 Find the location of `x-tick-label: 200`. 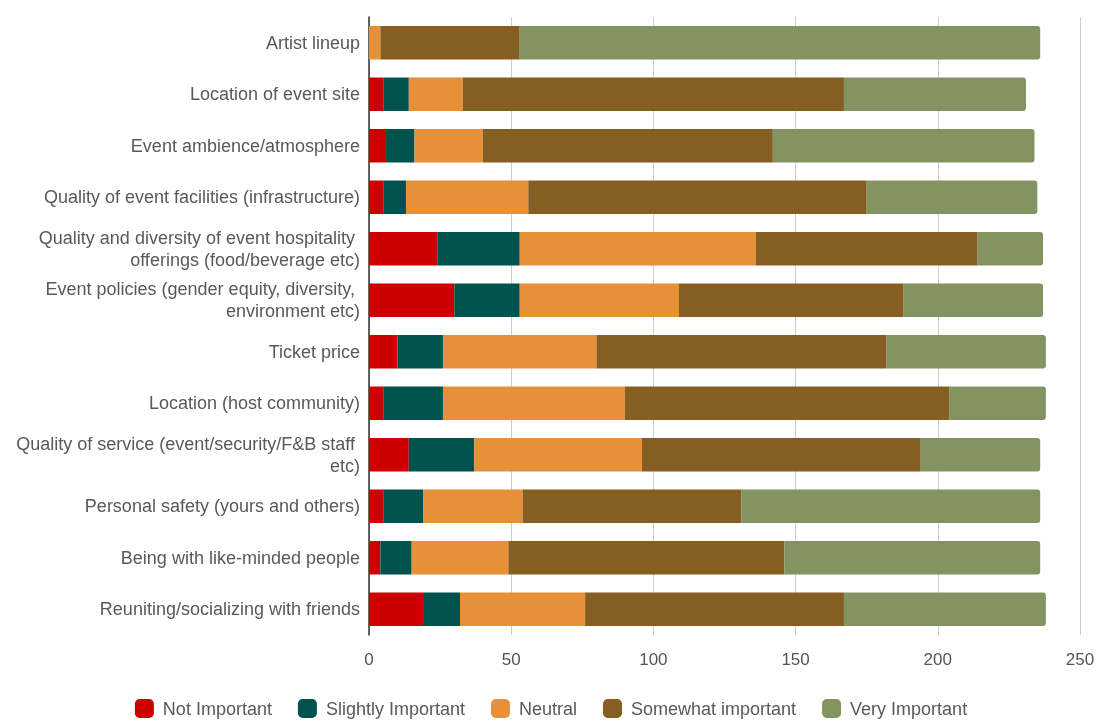

x-tick-label: 200 is located at coordinates (937, 659).